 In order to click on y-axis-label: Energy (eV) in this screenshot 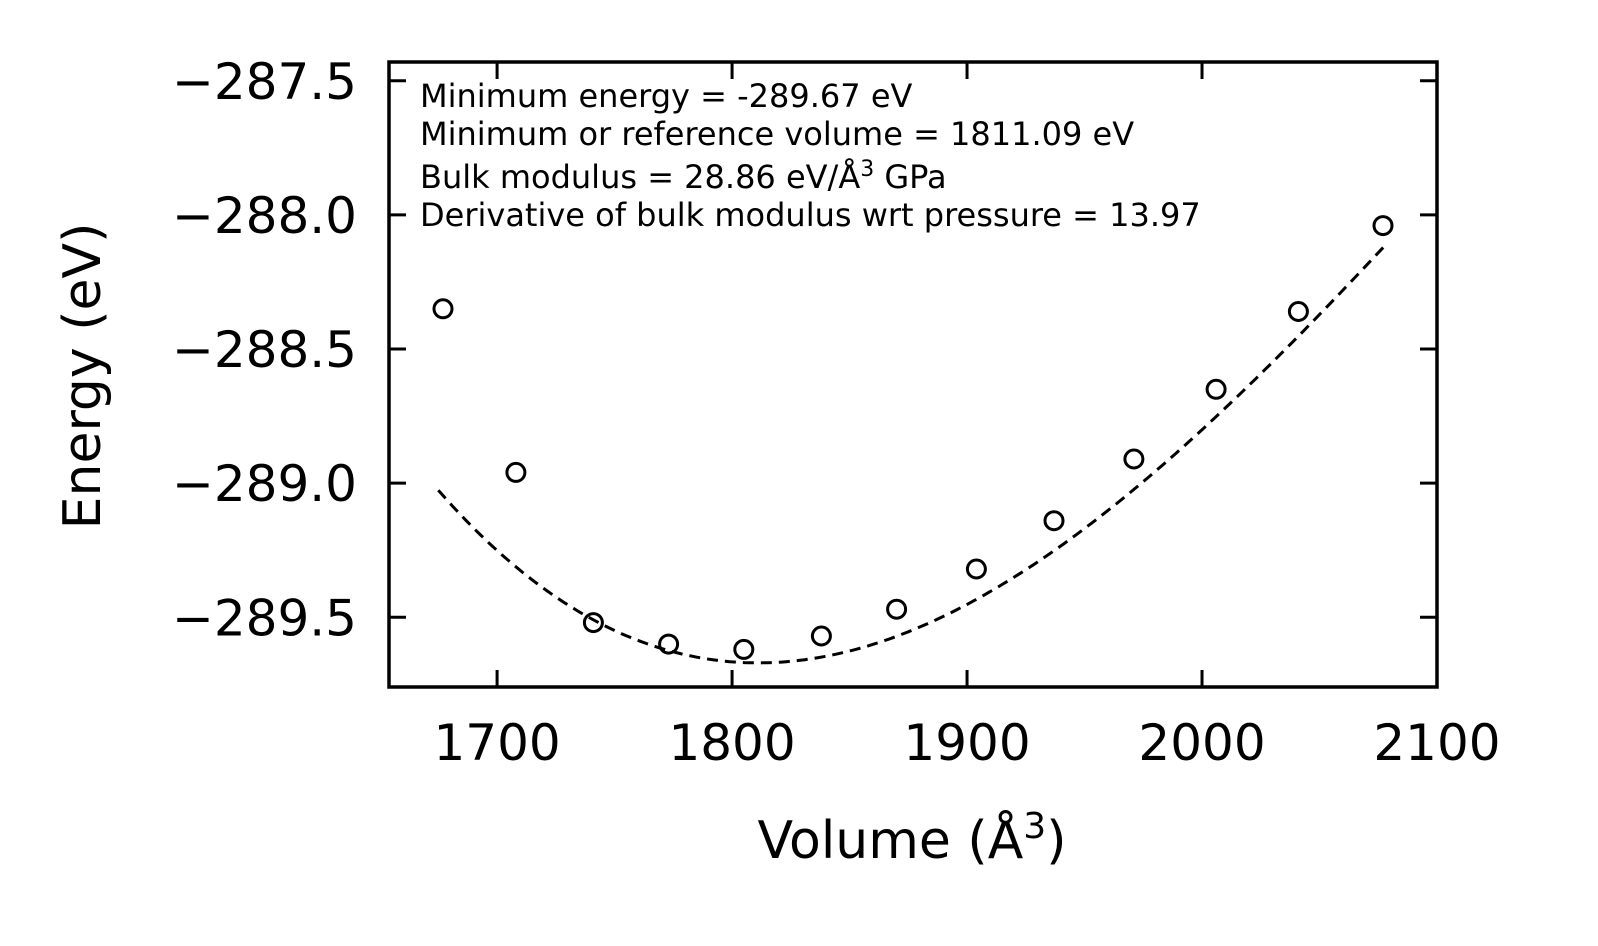, I will do `click(83, 376)`.